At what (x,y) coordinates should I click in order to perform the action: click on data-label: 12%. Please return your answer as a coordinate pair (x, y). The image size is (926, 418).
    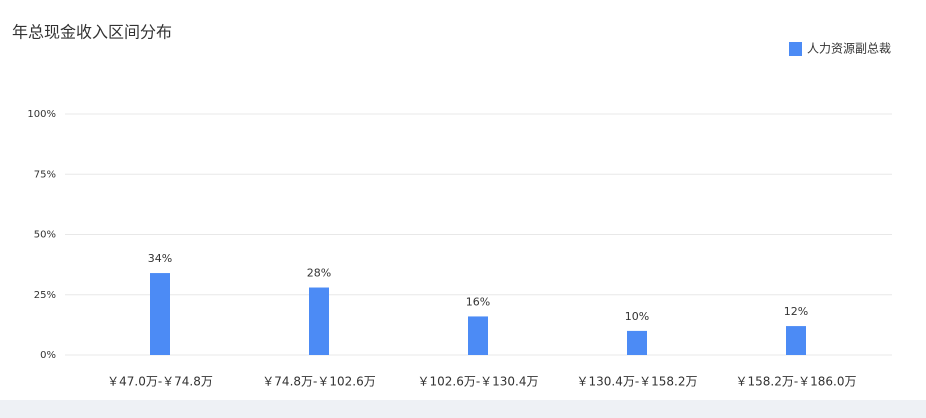
    Looking at the image, I should click on (796, 311).